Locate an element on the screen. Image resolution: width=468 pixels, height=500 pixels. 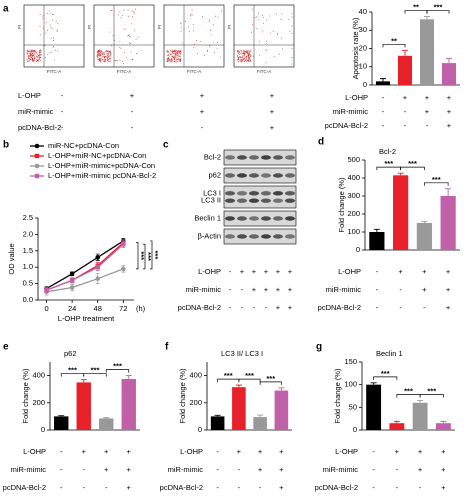
significance-bracket is located at coordinates (249, 380).